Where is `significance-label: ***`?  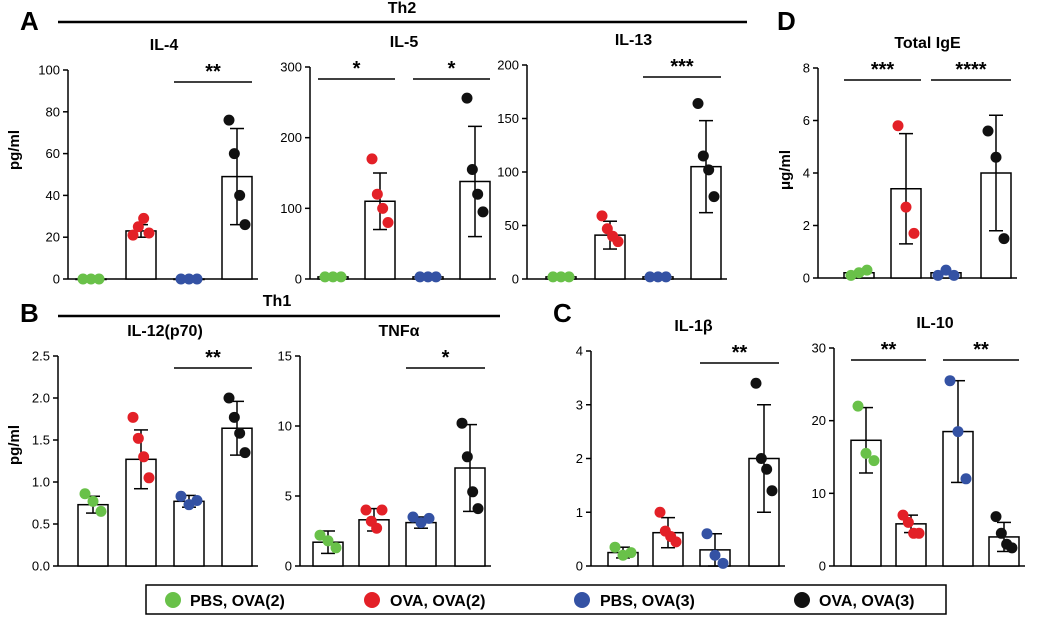 significance-label: *** is located at coordinates (682, 67).